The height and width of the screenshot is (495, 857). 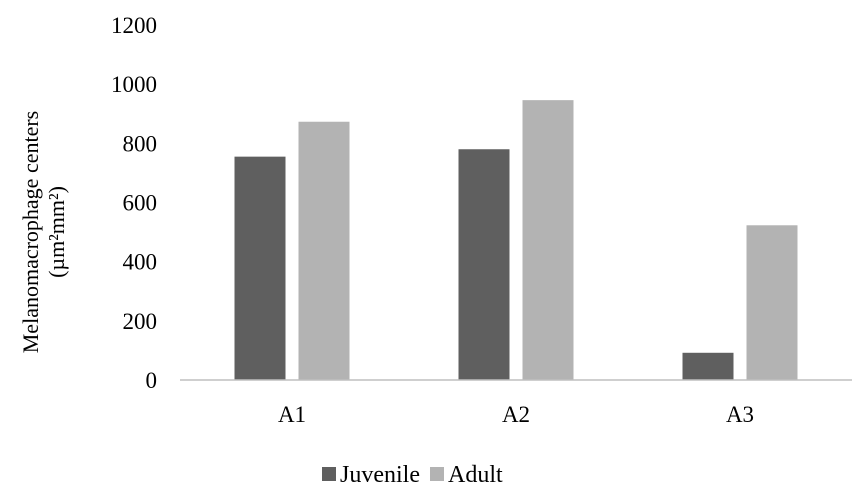 What do you see at coordinates (260, 268) in the screenshot?
I see `bar-juvenile-a1` at bounding box center [260, 268].